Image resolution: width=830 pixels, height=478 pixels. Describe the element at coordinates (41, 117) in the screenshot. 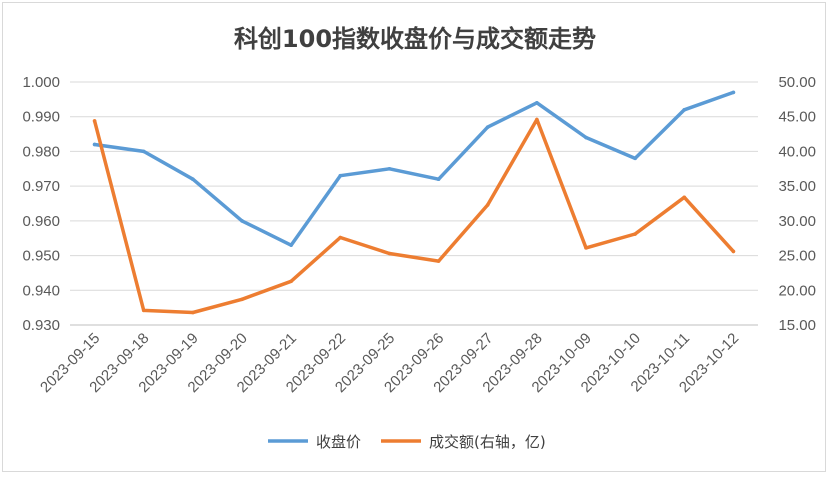

I see `left-tick-label: 0.990` at that location.